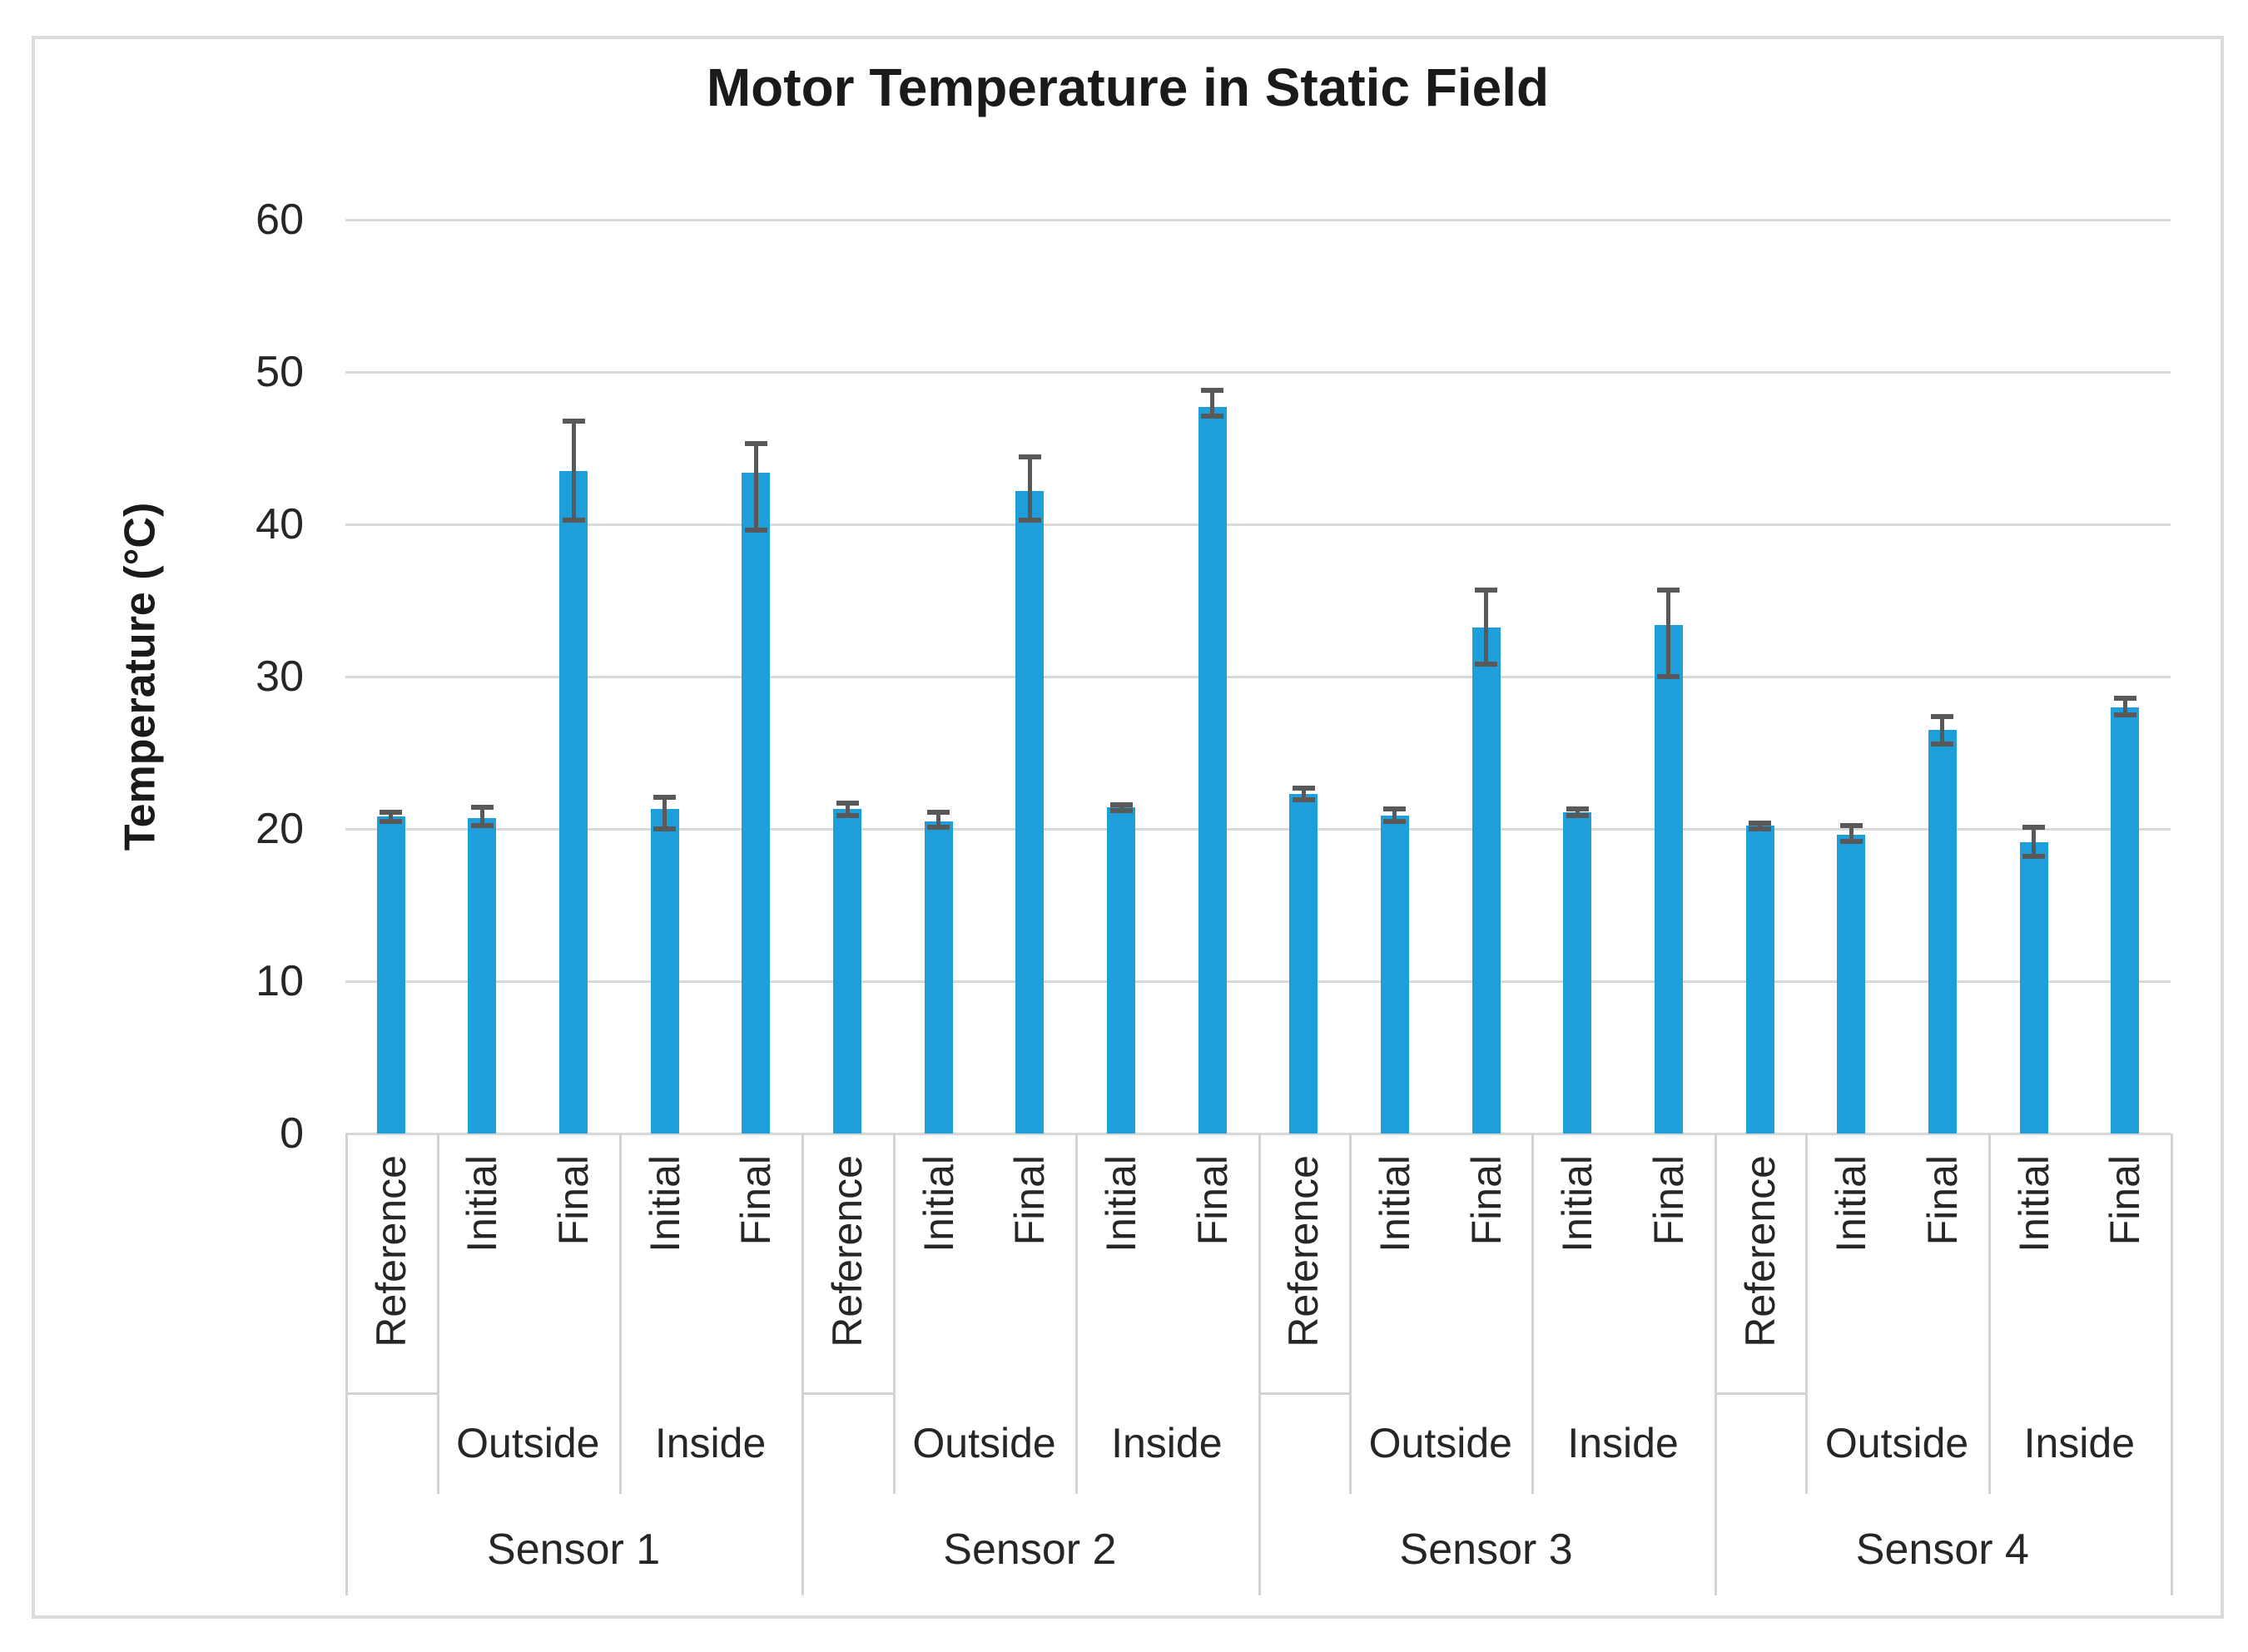  I want to click on y-tick-label-30: 30, so click(280, 676).